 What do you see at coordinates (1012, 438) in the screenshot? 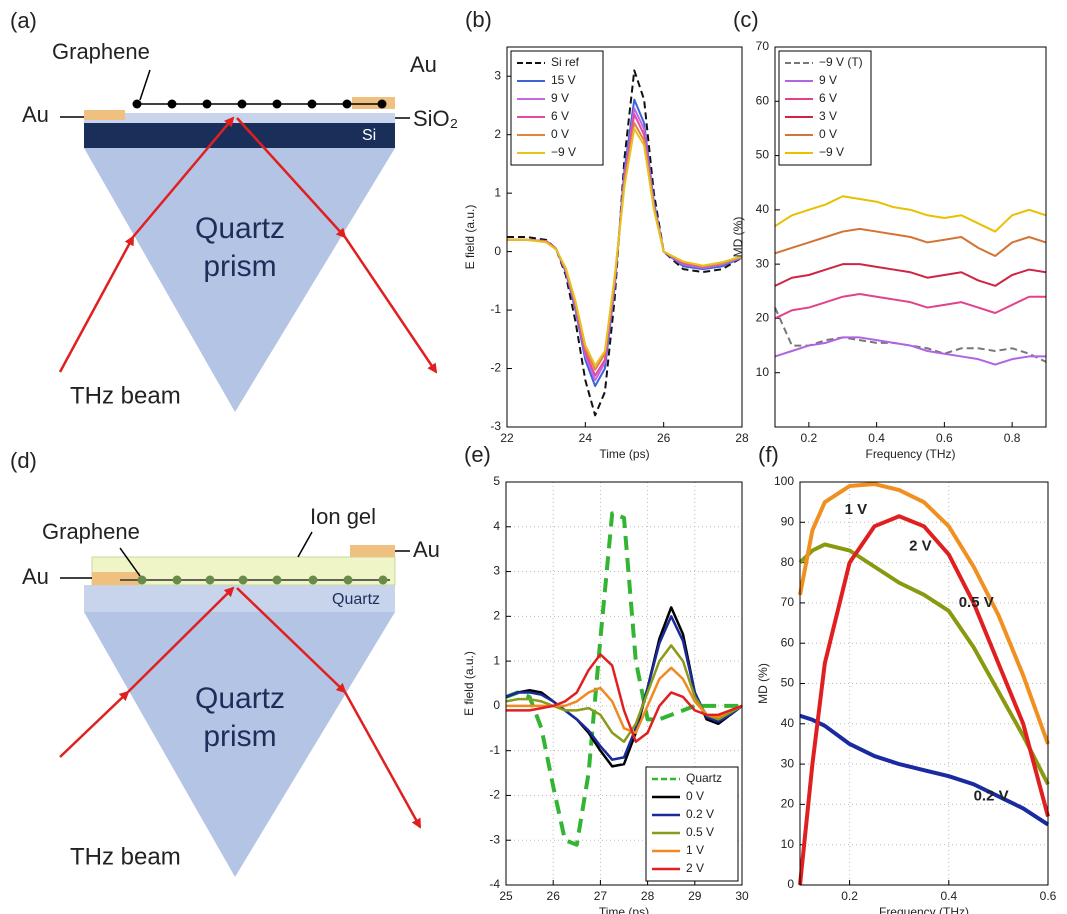
I see `x-tick-label: 0.8` at bounding box center [1012, 438].